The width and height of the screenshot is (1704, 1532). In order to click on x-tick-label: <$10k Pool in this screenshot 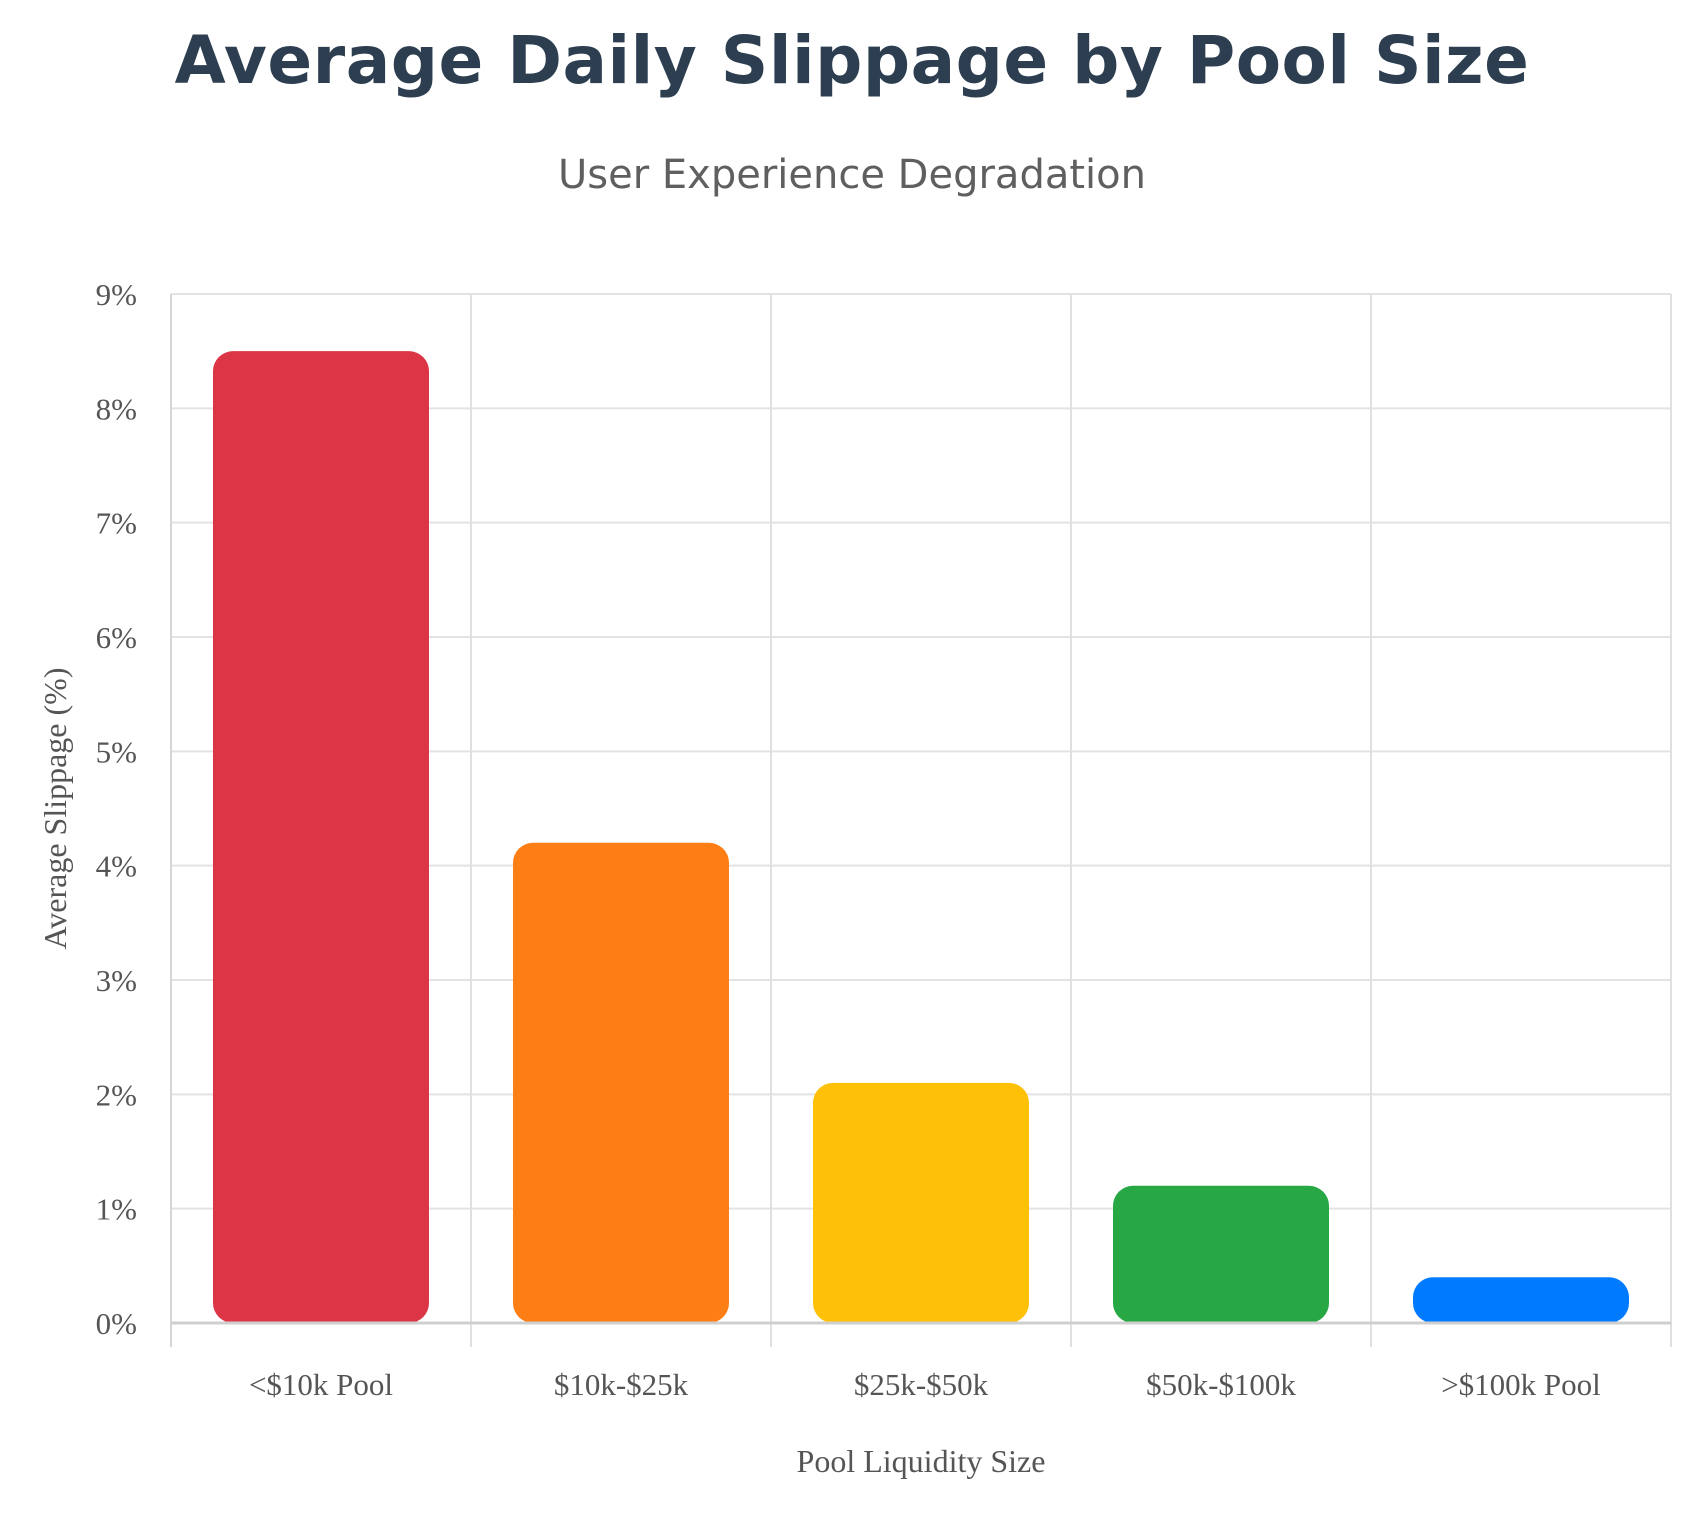, I will do `click(321, 1384)`.